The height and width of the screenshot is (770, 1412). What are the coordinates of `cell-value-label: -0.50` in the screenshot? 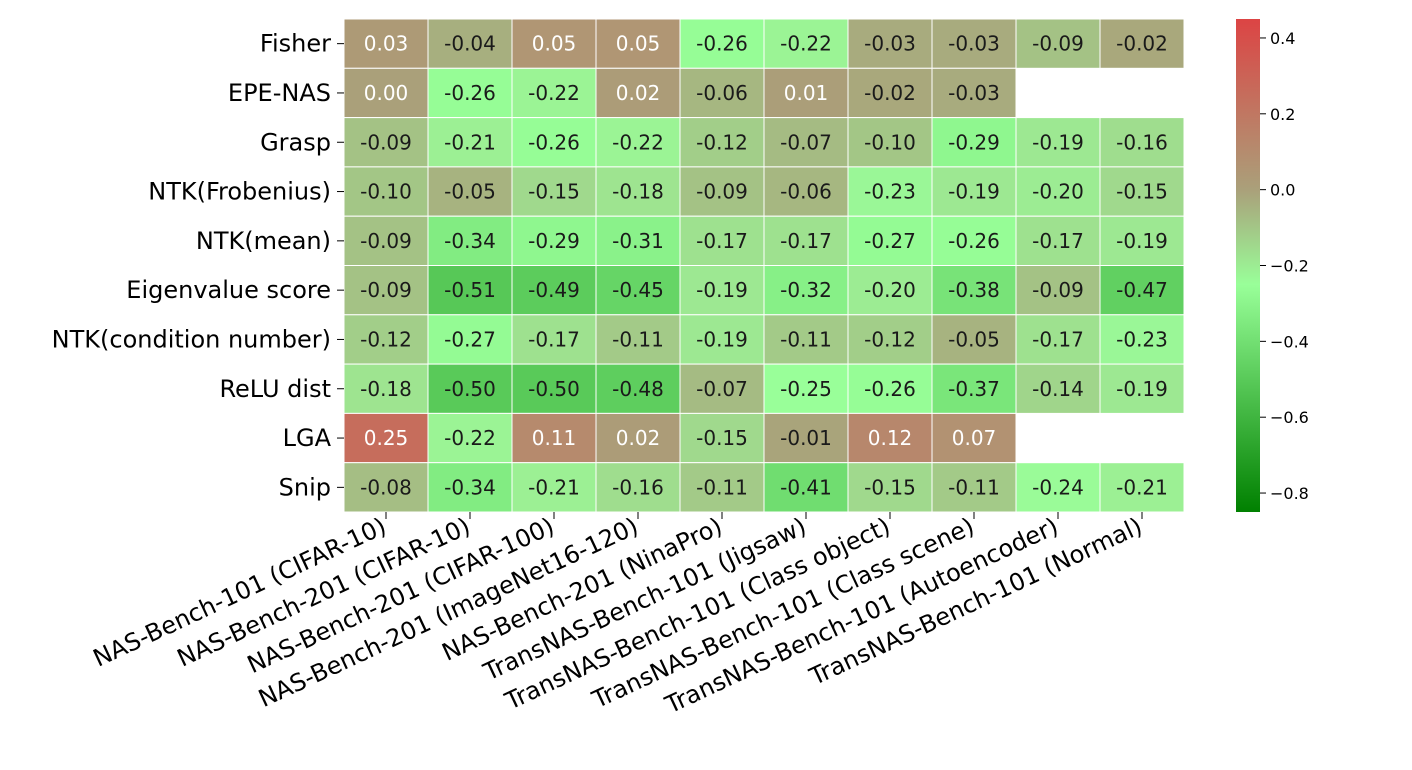 It's located at (470, 389).